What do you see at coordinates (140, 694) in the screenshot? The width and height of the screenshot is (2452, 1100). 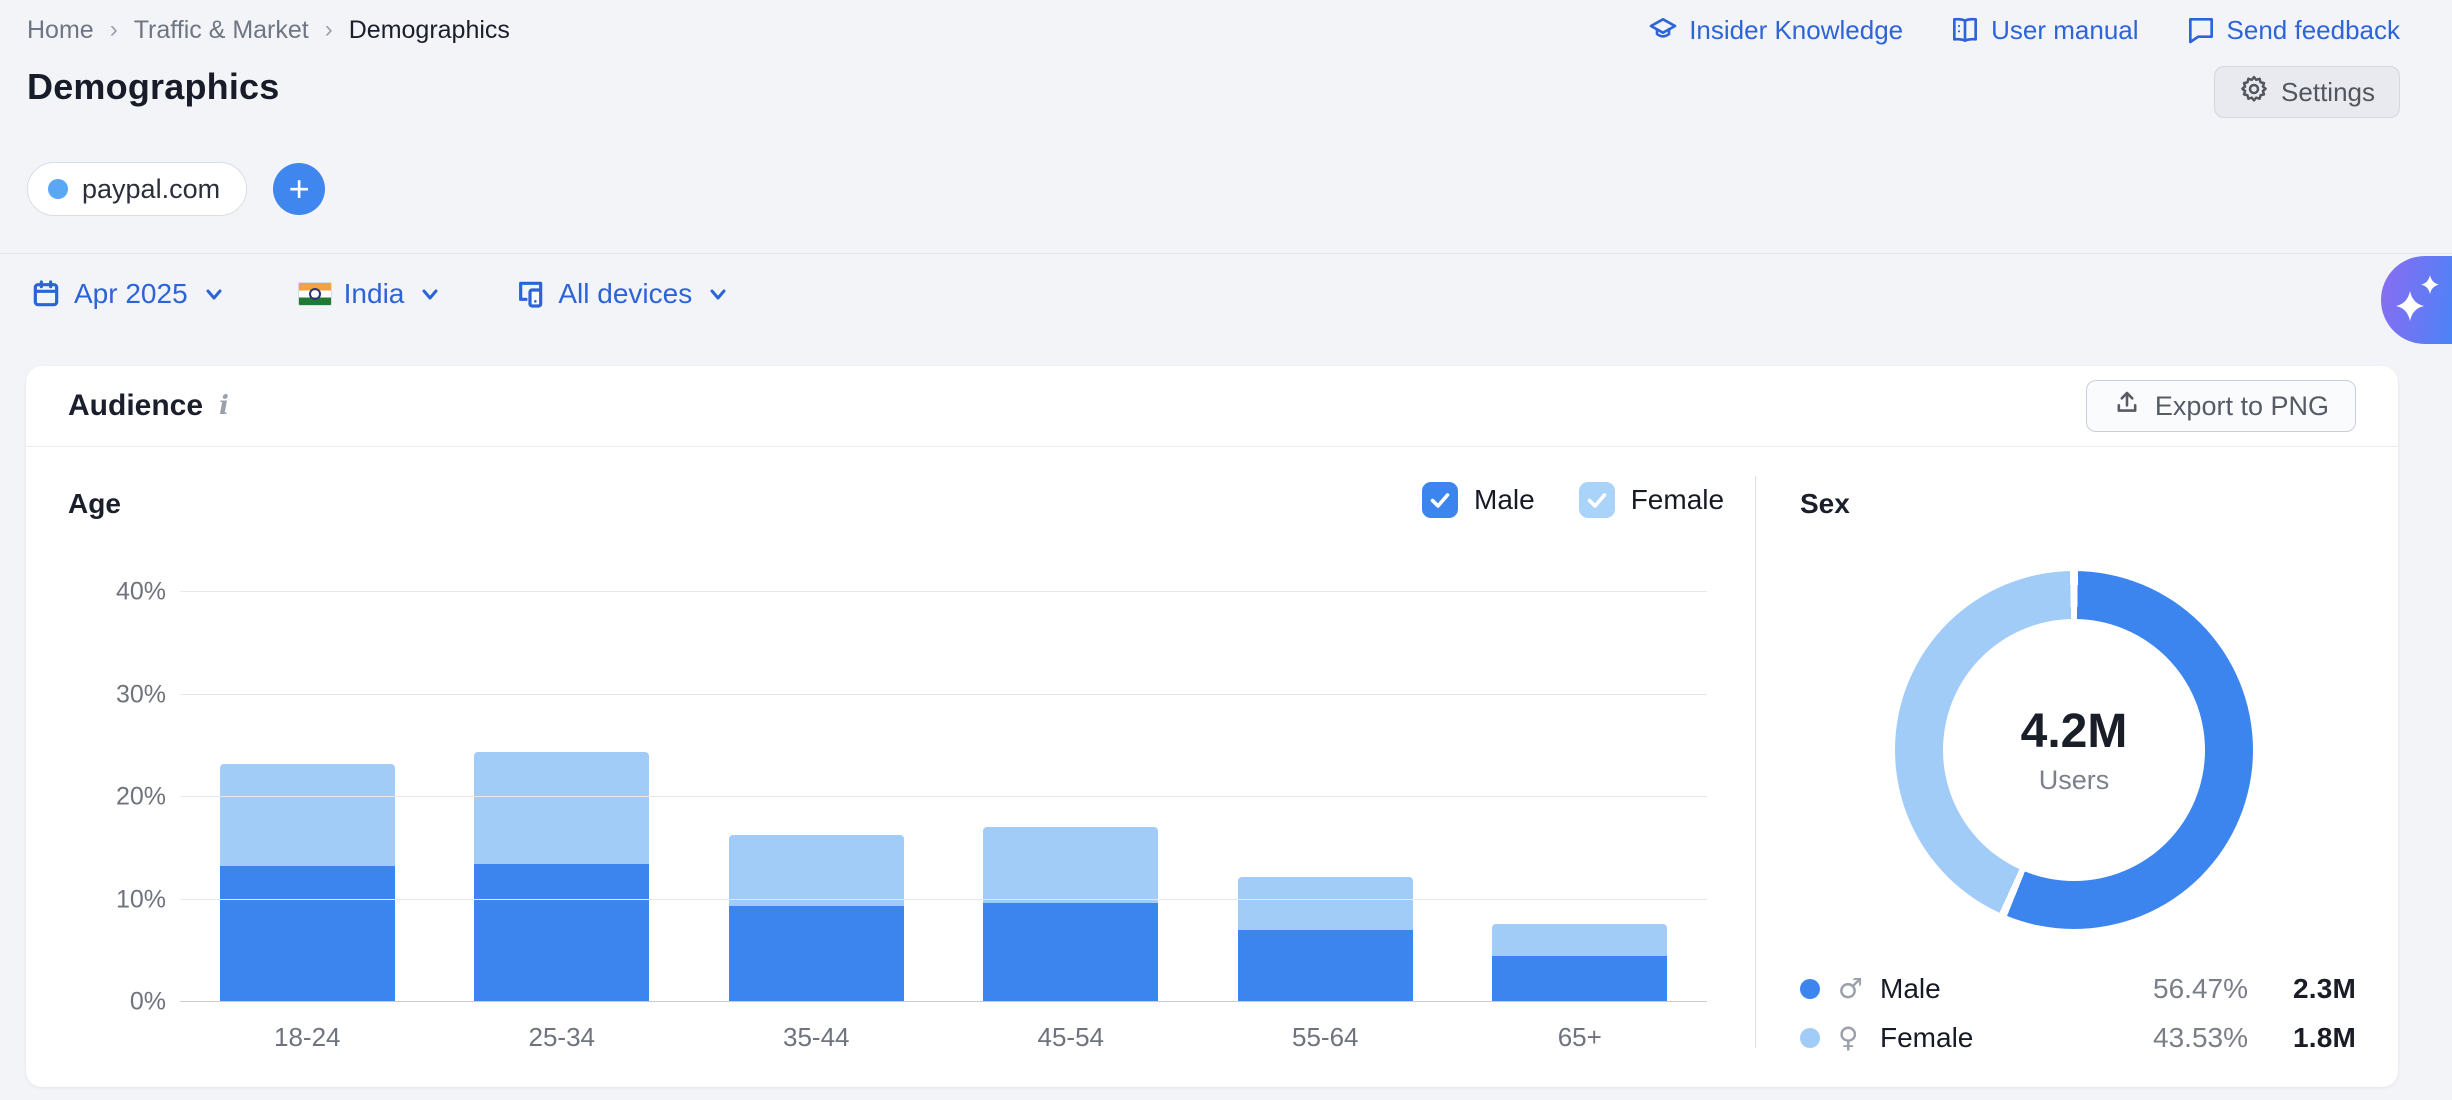 I see `y-axis-tick: 30%` at bounding box center [140, 694].